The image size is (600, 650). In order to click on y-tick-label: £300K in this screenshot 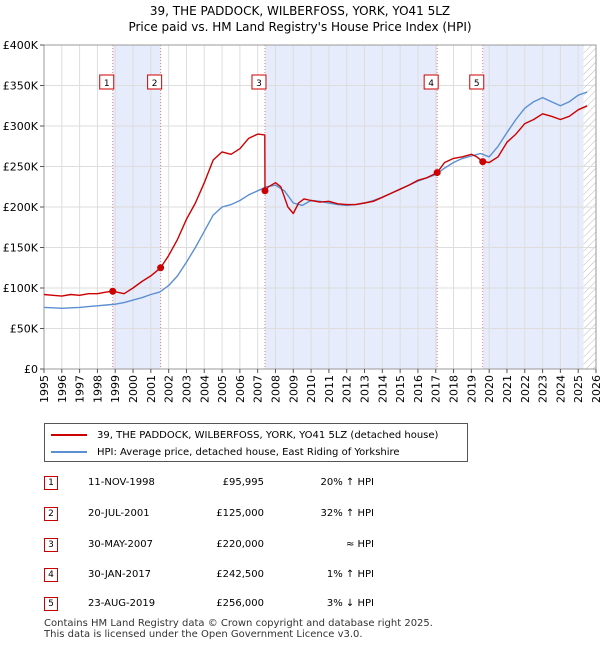, I will do `click(21, 126)`.